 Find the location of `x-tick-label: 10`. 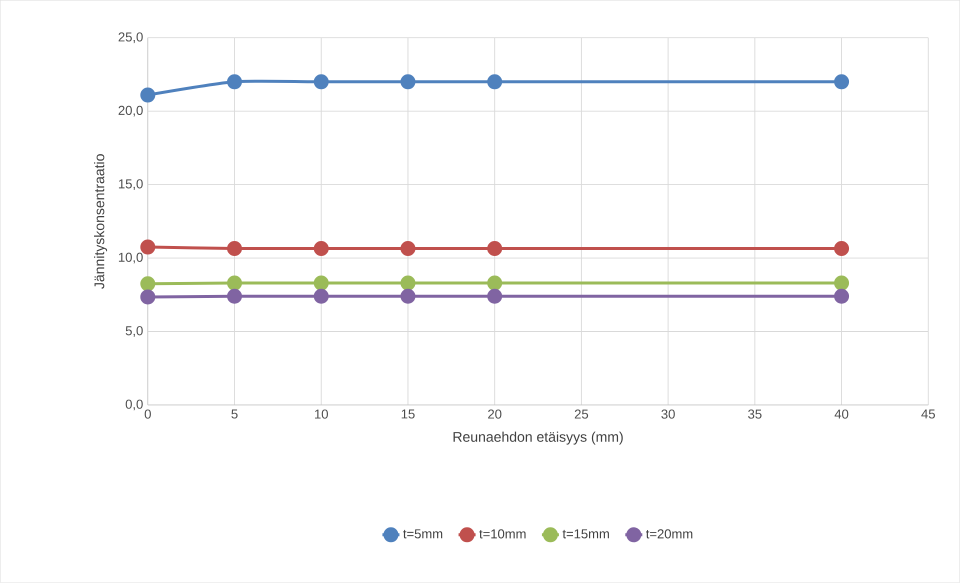

x-tick-label: 10 is located at coordinates (321, 414).